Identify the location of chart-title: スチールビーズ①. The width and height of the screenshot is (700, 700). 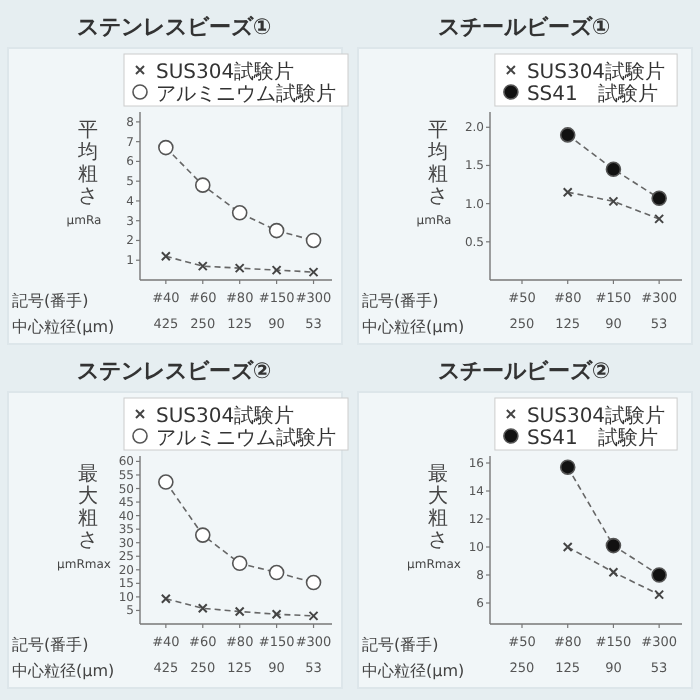
(524, 27).